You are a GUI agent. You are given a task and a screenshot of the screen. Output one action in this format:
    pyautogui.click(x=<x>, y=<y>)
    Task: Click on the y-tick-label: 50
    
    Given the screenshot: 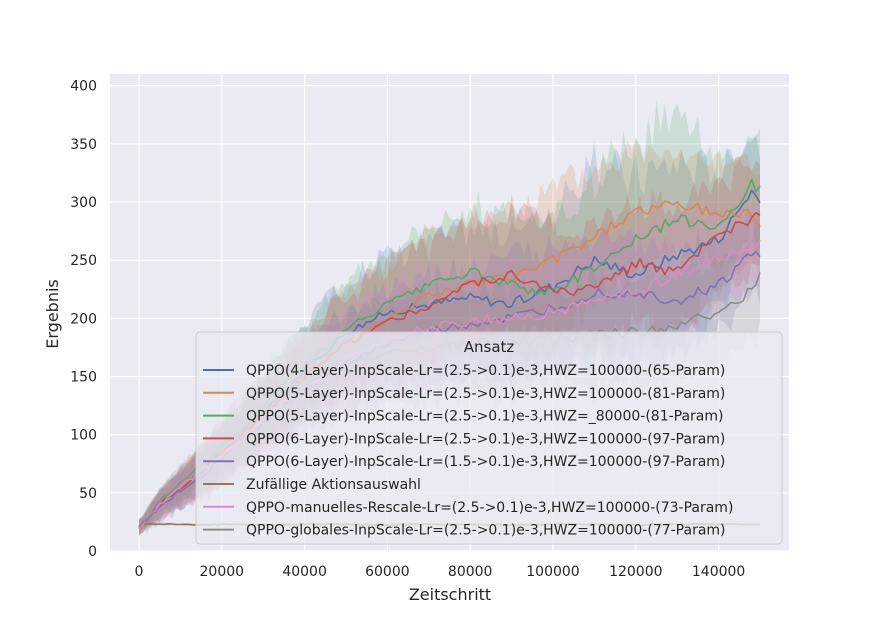 What is the action you would take?
    pyautogui.click(x=88, y=494)
    